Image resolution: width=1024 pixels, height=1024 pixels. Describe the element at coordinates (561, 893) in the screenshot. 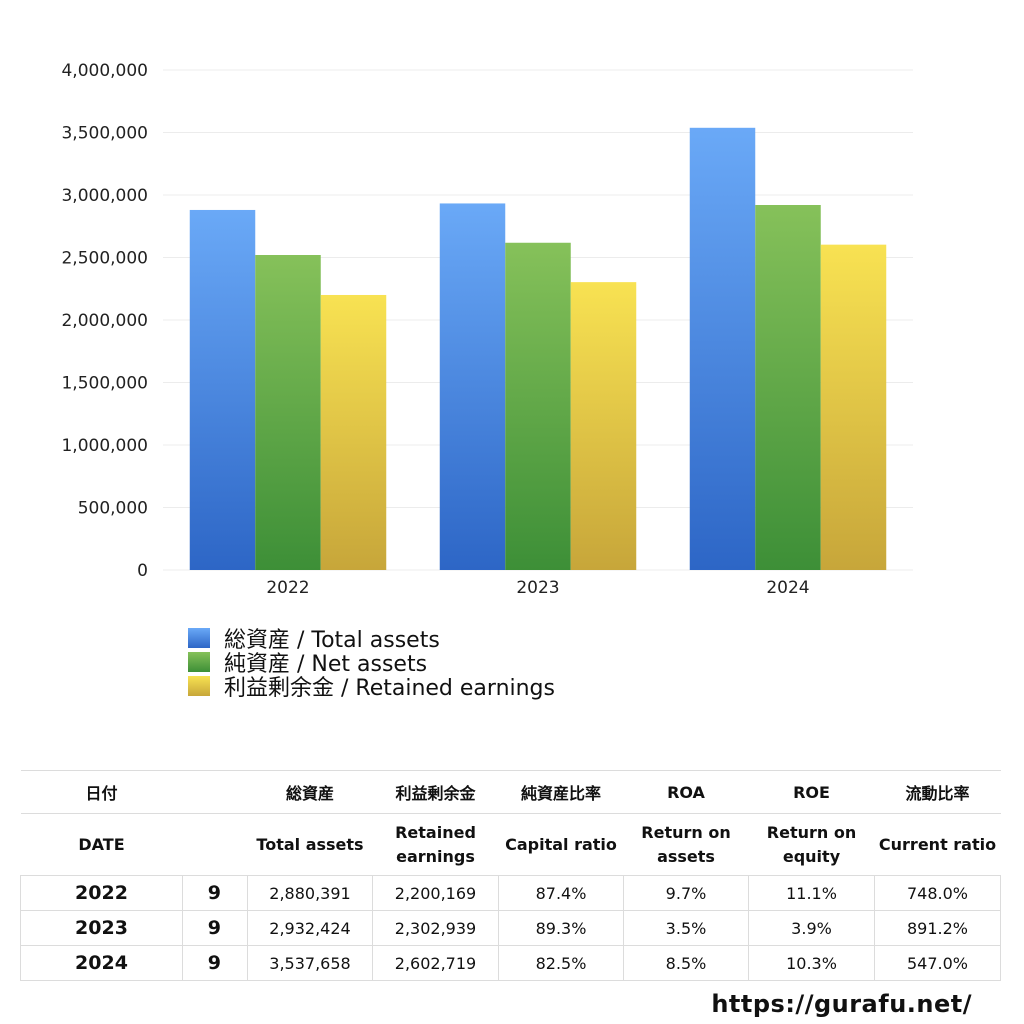

I see `cell-capital-ratio: 87.4%` at that location.